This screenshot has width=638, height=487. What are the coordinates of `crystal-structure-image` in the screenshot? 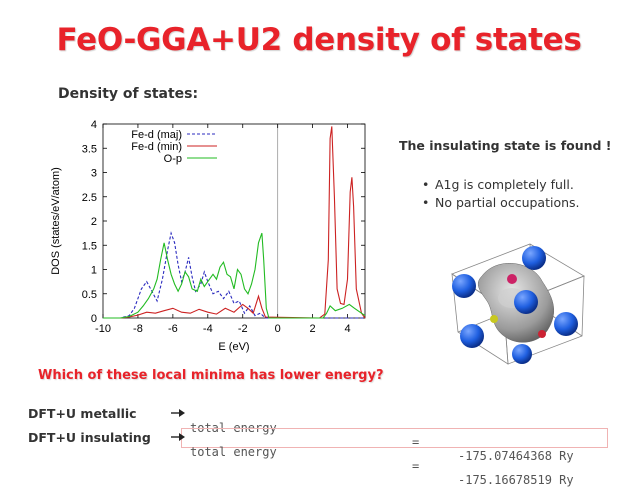 It's located at (518, 304).